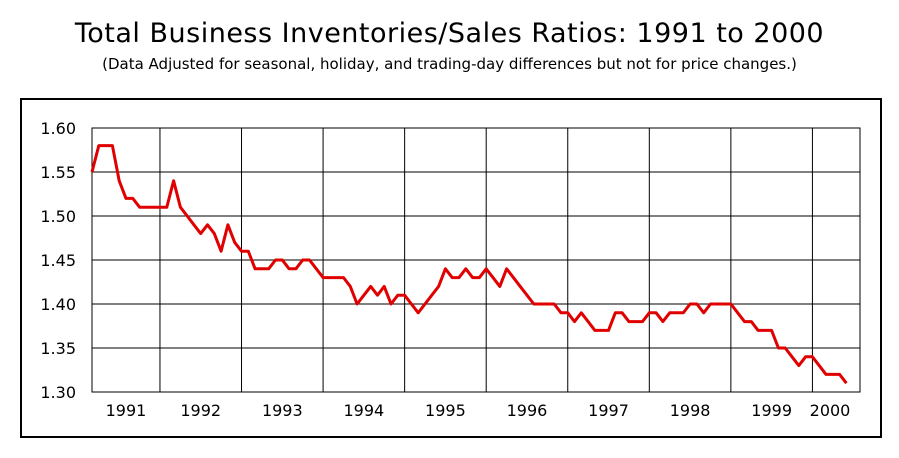 Image resolution: width=899 pixels, height=458 pixels. Describe the element at coordinates (282, 410) in the screenshot. I see `x-tick-label: 1993` at that location.